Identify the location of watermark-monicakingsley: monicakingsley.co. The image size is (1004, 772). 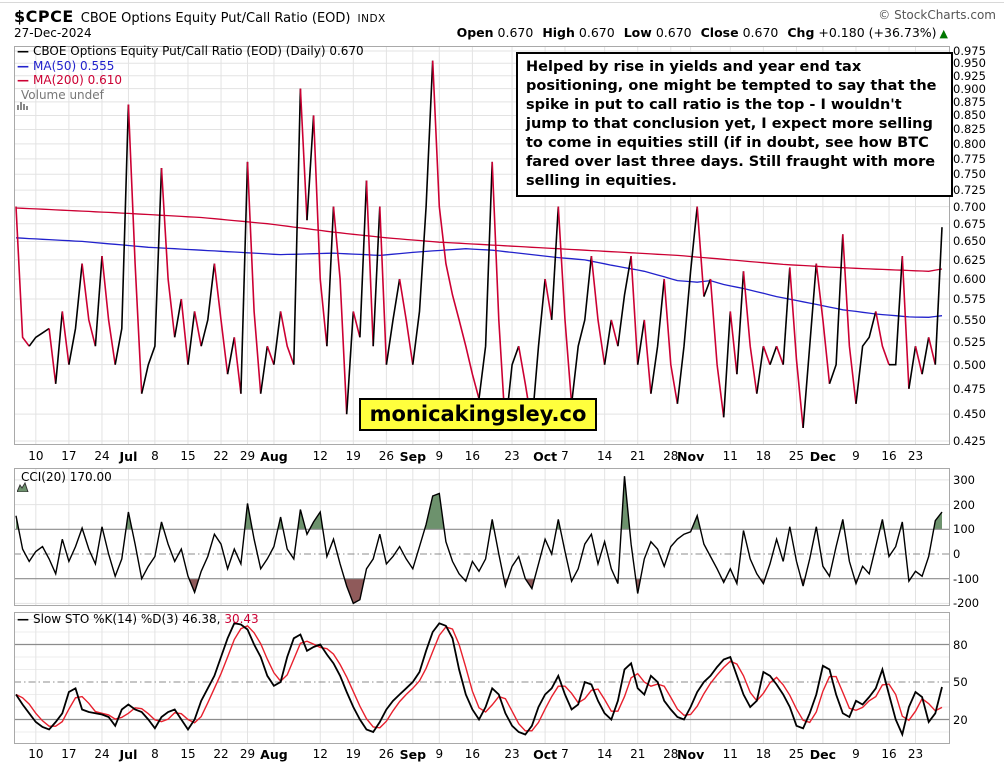
(478, 414).